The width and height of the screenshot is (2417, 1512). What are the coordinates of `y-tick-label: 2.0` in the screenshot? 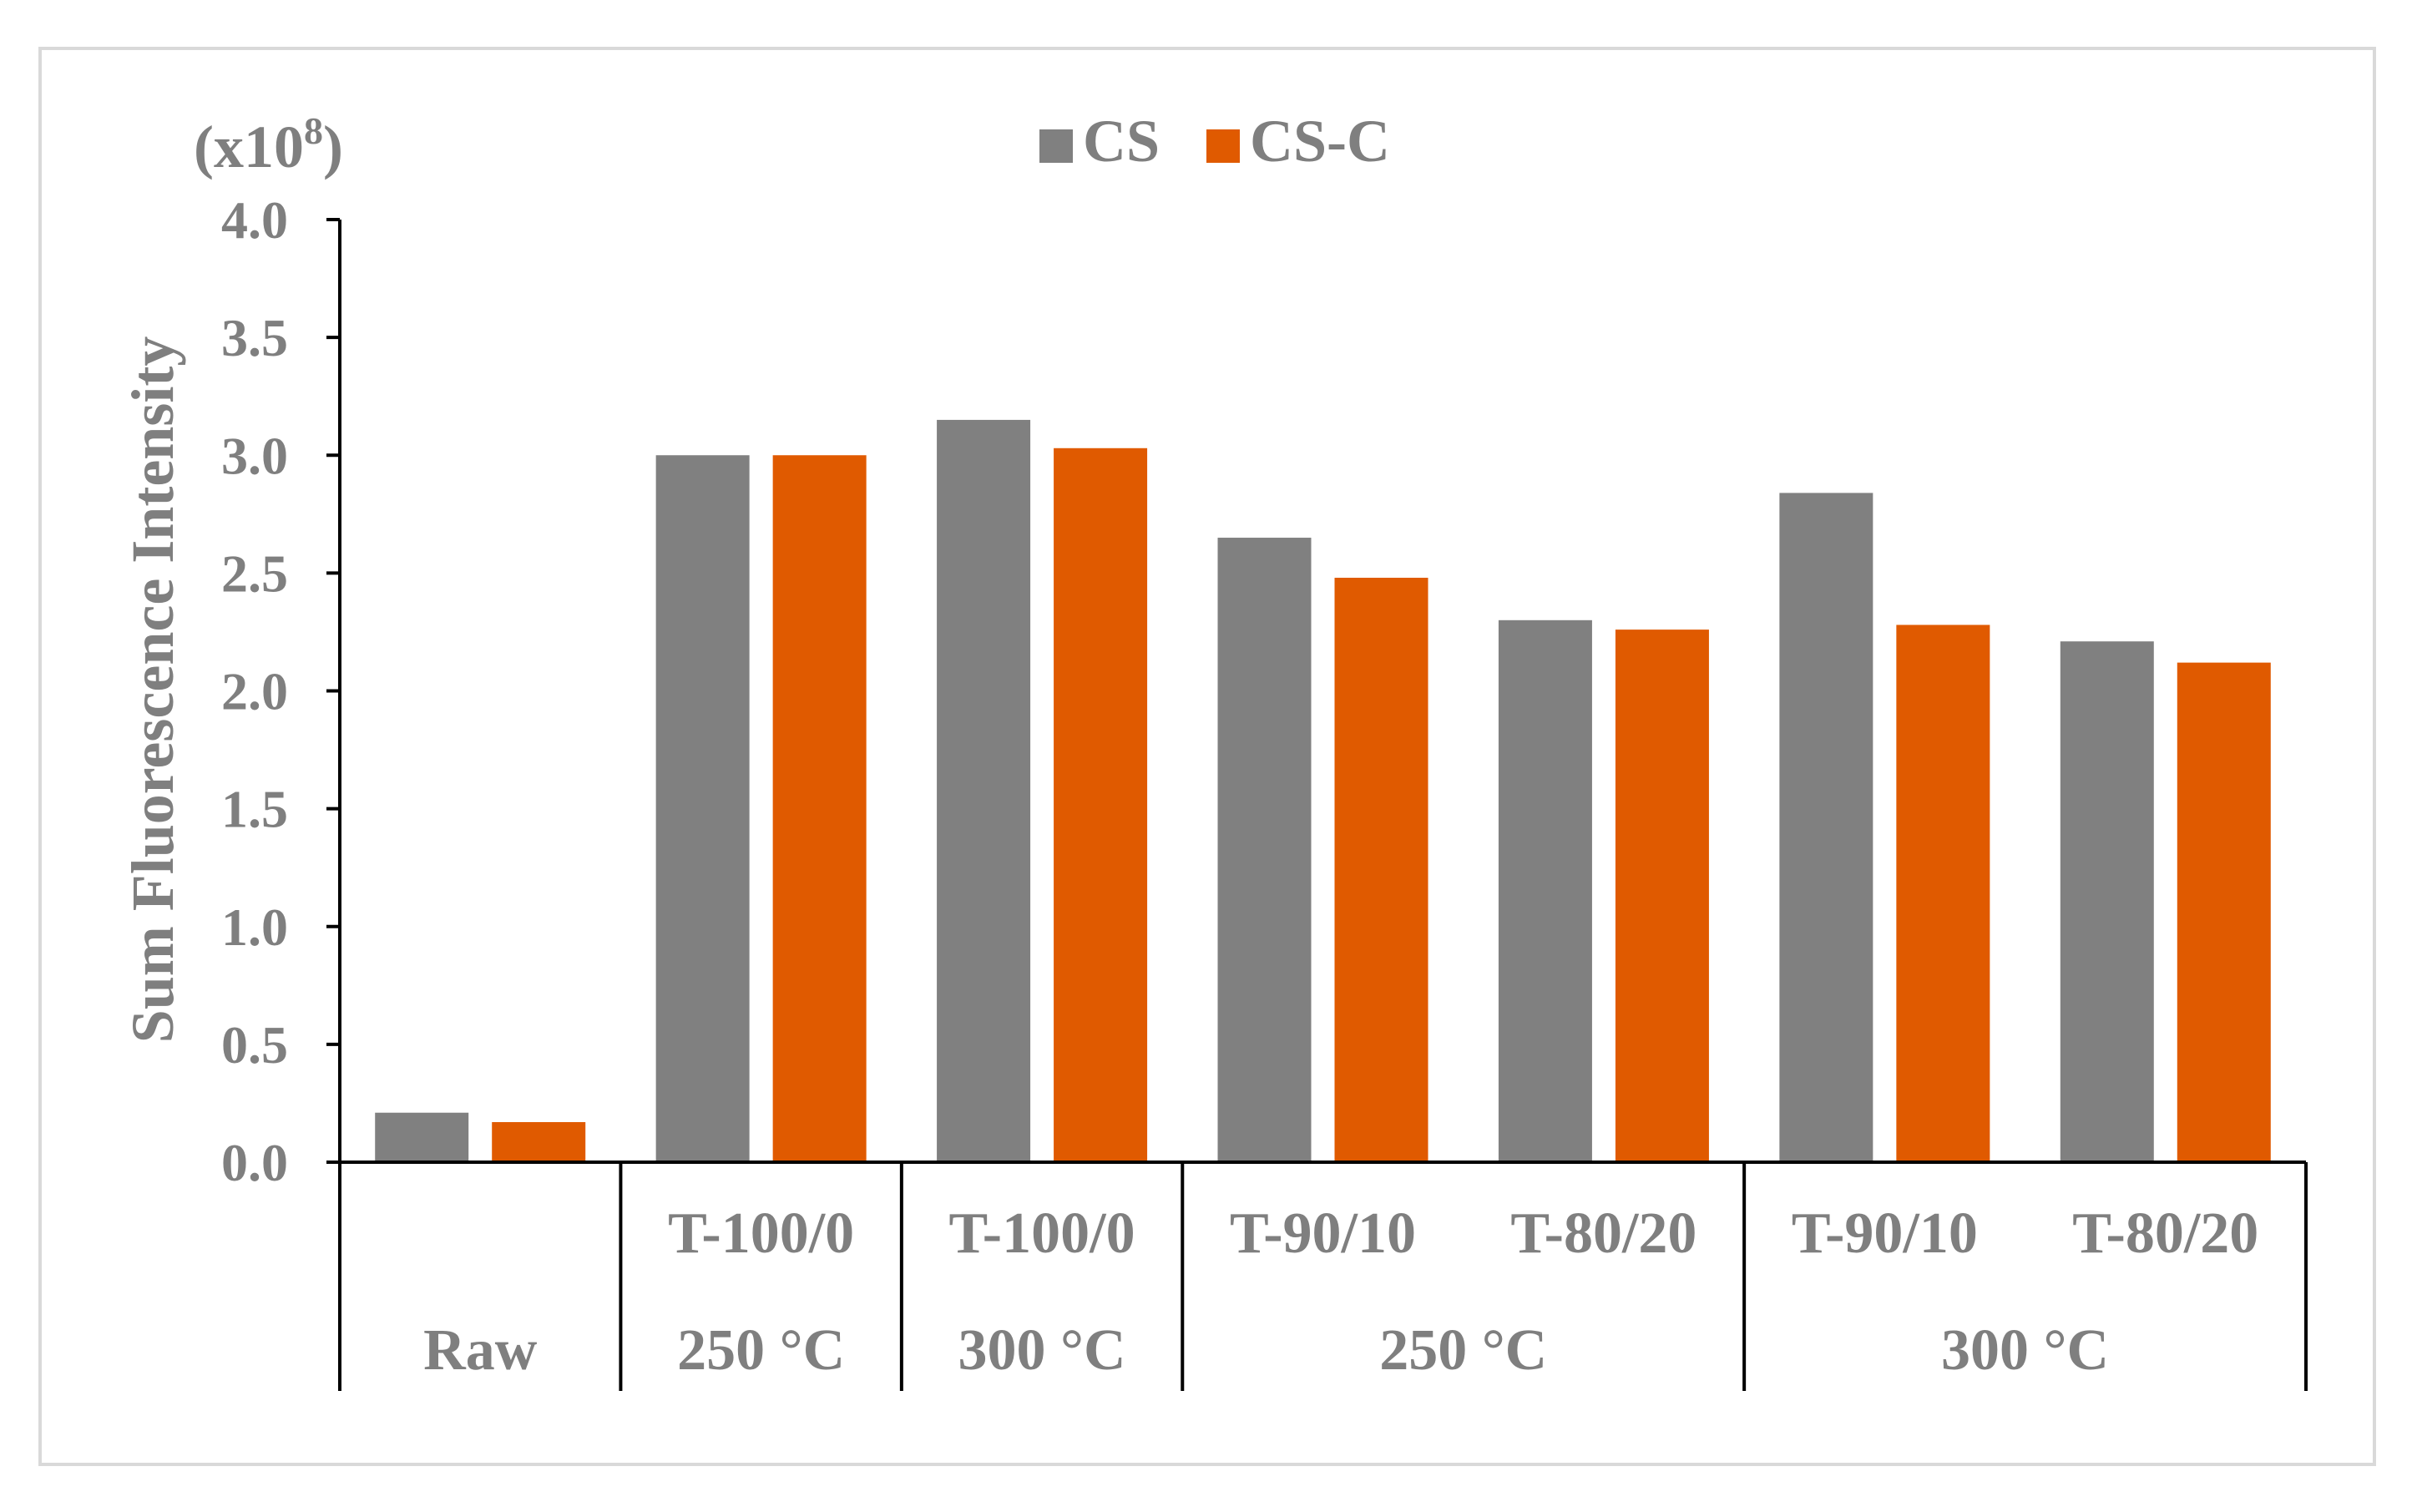 It's located at (255, 692).